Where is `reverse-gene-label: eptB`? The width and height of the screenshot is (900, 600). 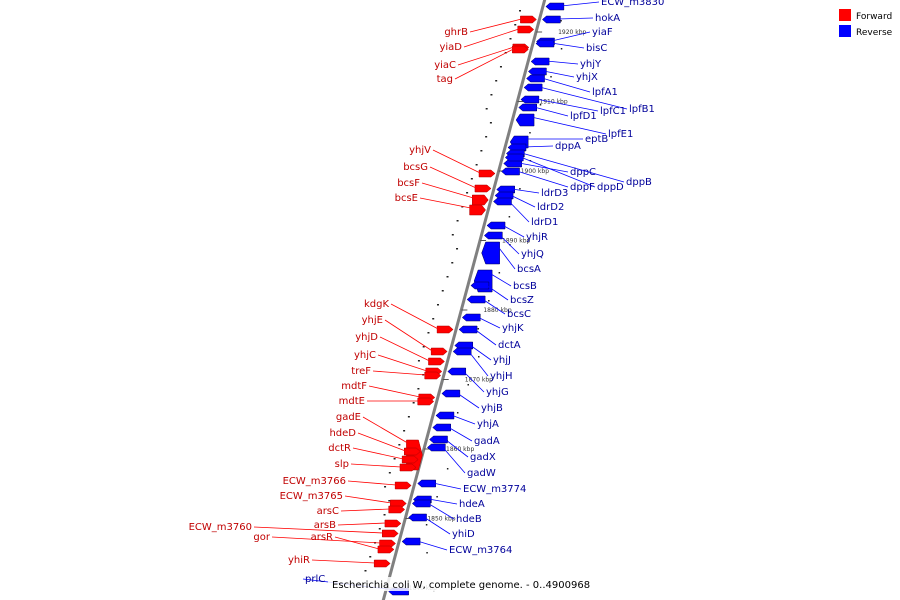 reverse-gene-label: eptB is located at coordinates (596, 139).